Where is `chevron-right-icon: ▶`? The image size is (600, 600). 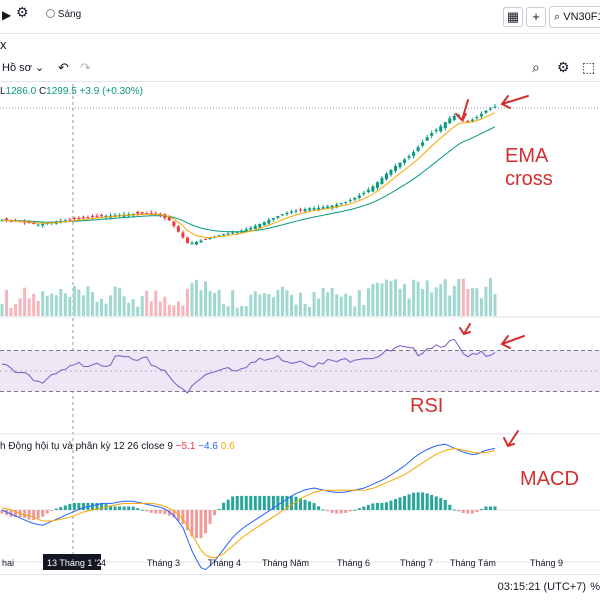
chevron-right-icon: ▶ is located at coordinates (7, 15).